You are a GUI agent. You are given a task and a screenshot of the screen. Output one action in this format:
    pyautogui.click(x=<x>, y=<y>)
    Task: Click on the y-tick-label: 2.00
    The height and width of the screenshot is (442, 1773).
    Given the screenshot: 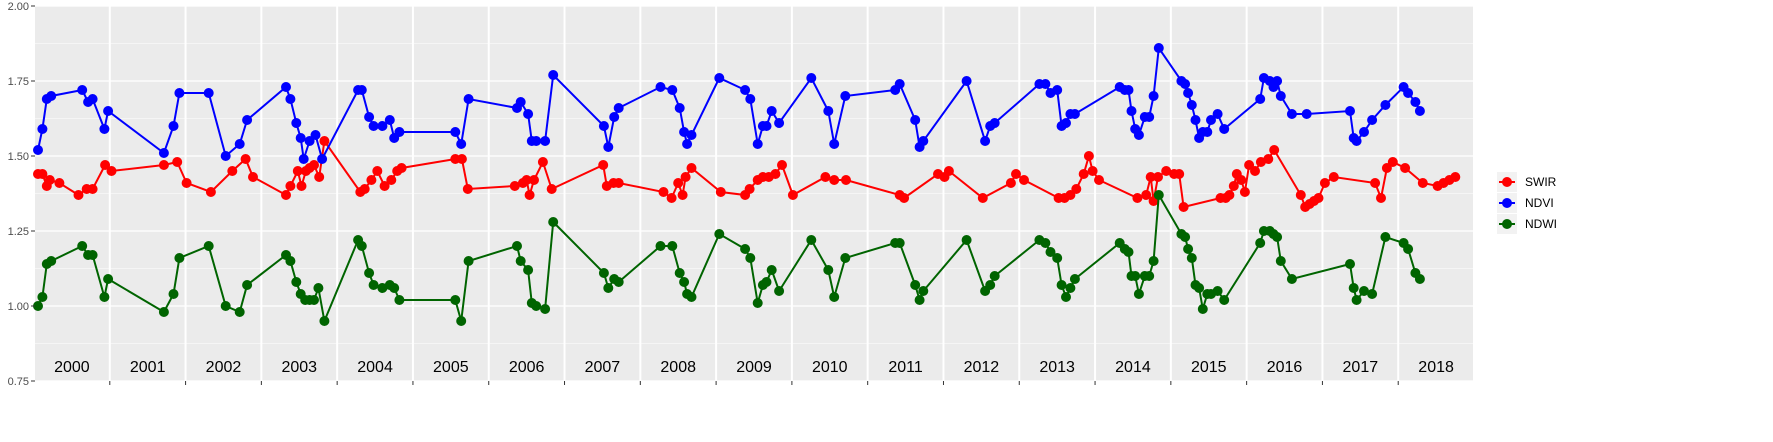 What is the action you would take?
    pyautogui.click(x=18, y=7)
    